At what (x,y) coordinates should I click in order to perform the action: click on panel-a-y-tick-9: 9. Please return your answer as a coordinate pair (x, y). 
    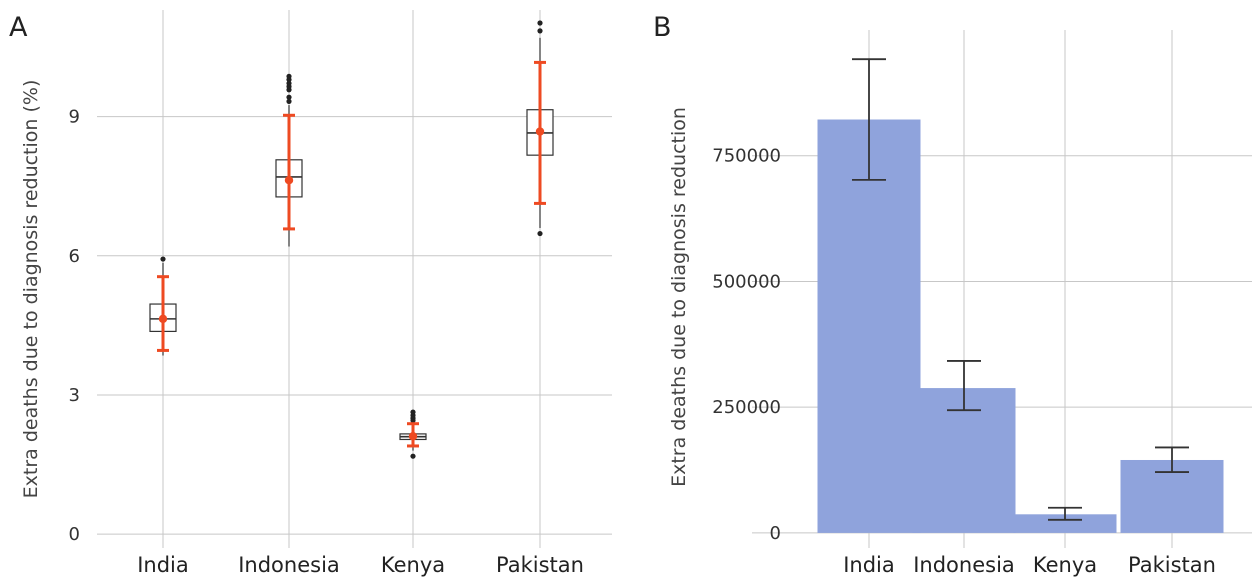
    Looking at the image, I should click on (74, 117).